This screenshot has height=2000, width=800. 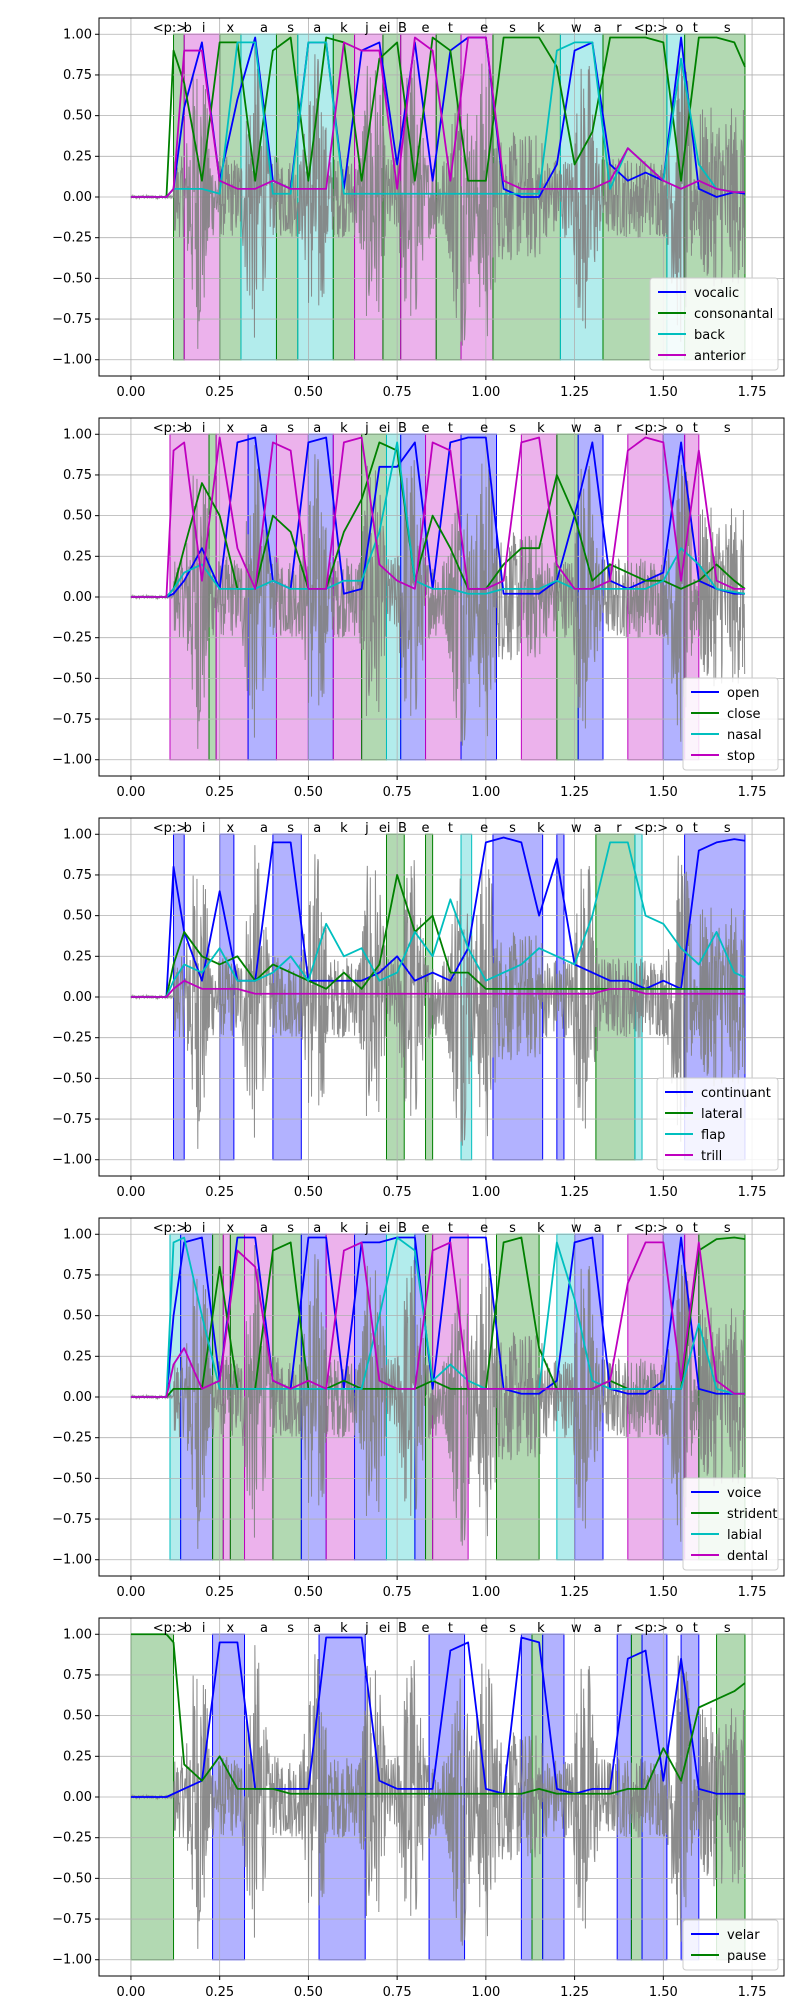 I want to click on legend-label-open: open, so click(x=743, y=693).